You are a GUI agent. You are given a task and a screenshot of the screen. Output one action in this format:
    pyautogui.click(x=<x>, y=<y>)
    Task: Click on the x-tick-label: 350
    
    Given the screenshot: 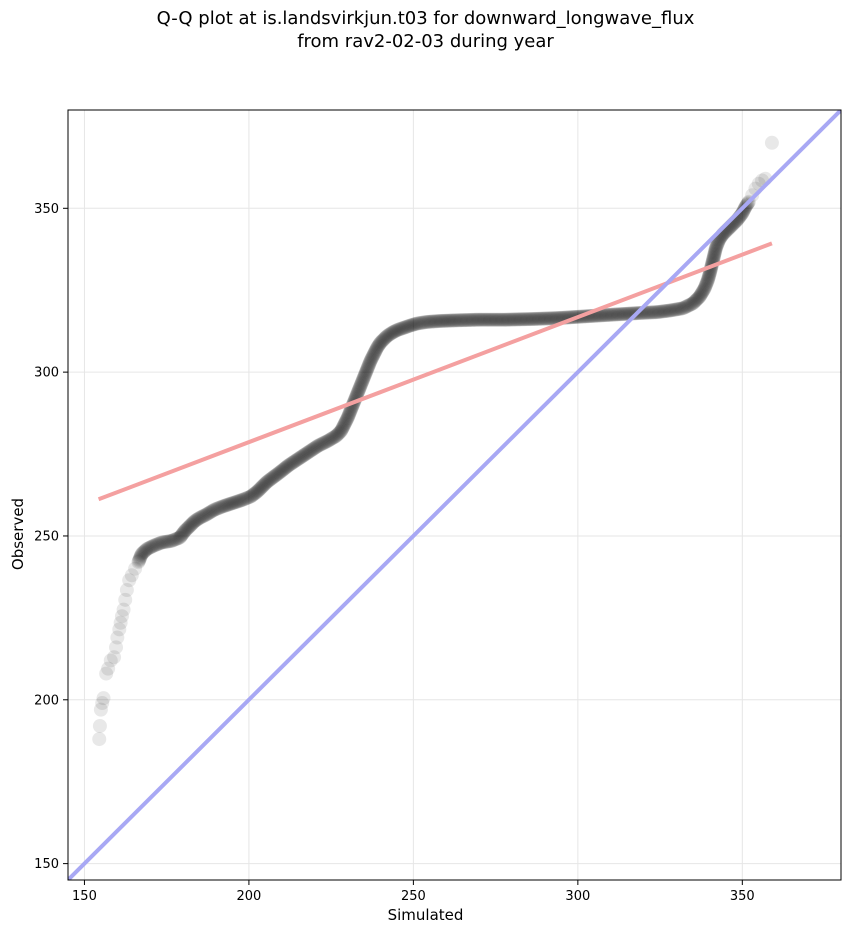 What is the action you would take?
    pyautogui.click(x=742, y=896)
    